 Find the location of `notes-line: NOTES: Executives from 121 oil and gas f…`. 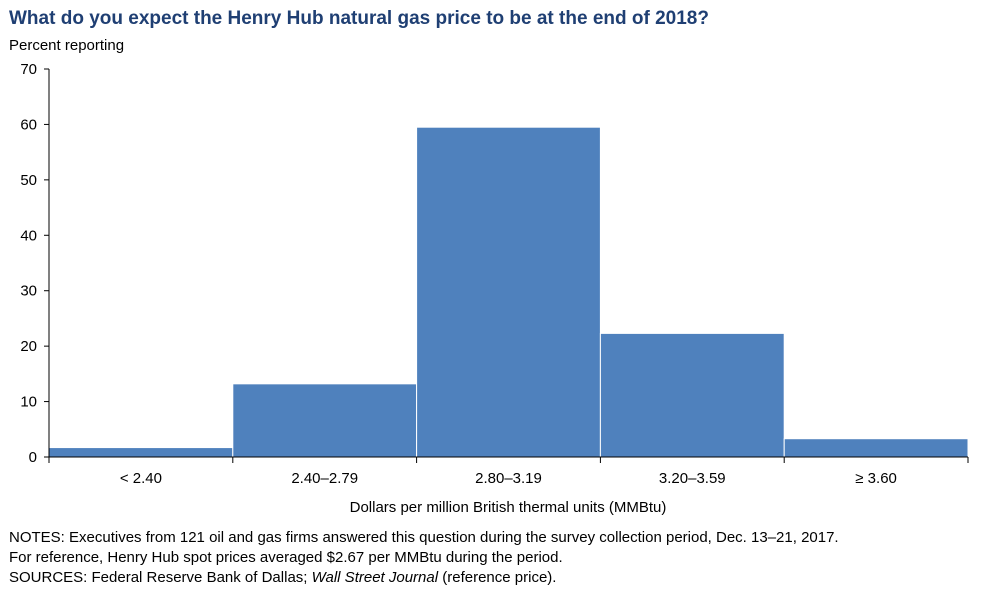

notes-line: NOTES: Executives from 121 oil and gas f… is located at coordinates (424, 537).